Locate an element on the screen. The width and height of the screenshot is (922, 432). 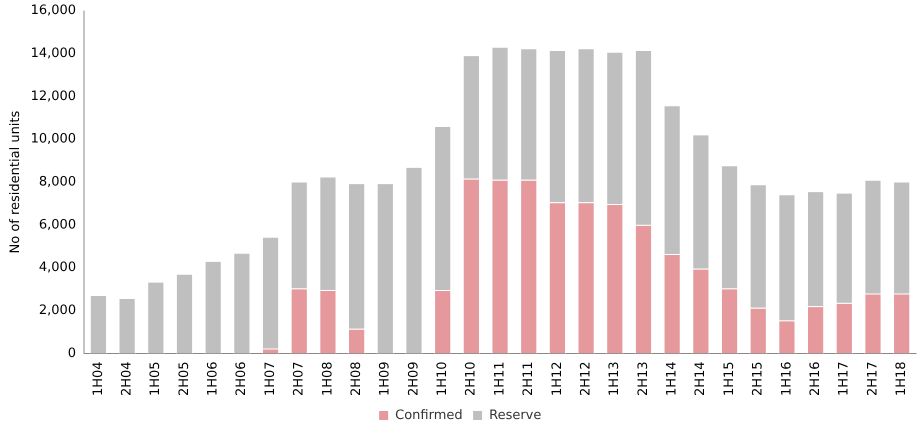
x-tick-label: 2H07 is located at coordinates (299, 378).